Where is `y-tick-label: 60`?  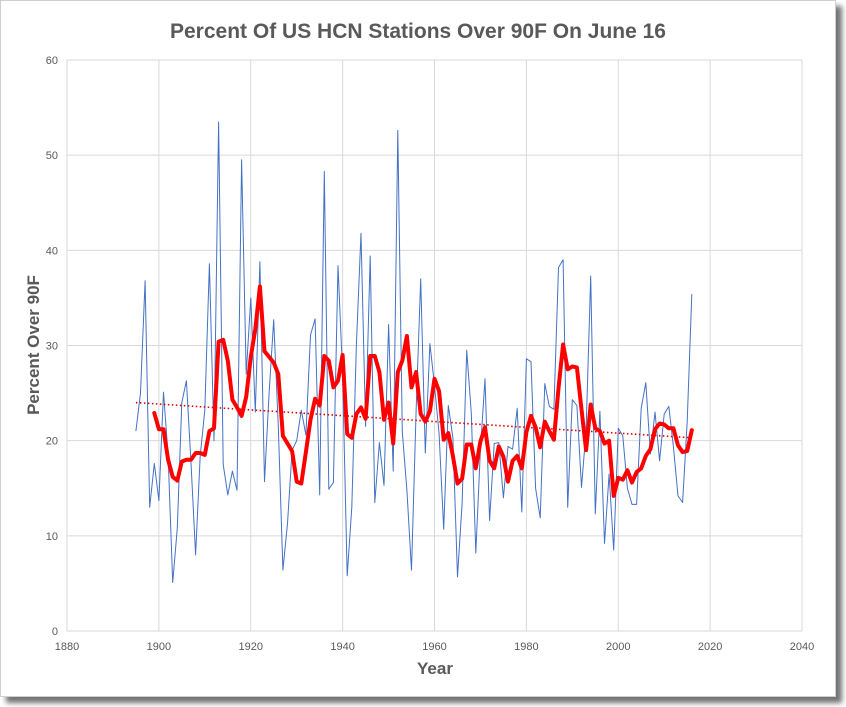 y-tick-label: 60 is located at coordinates (52, 61).